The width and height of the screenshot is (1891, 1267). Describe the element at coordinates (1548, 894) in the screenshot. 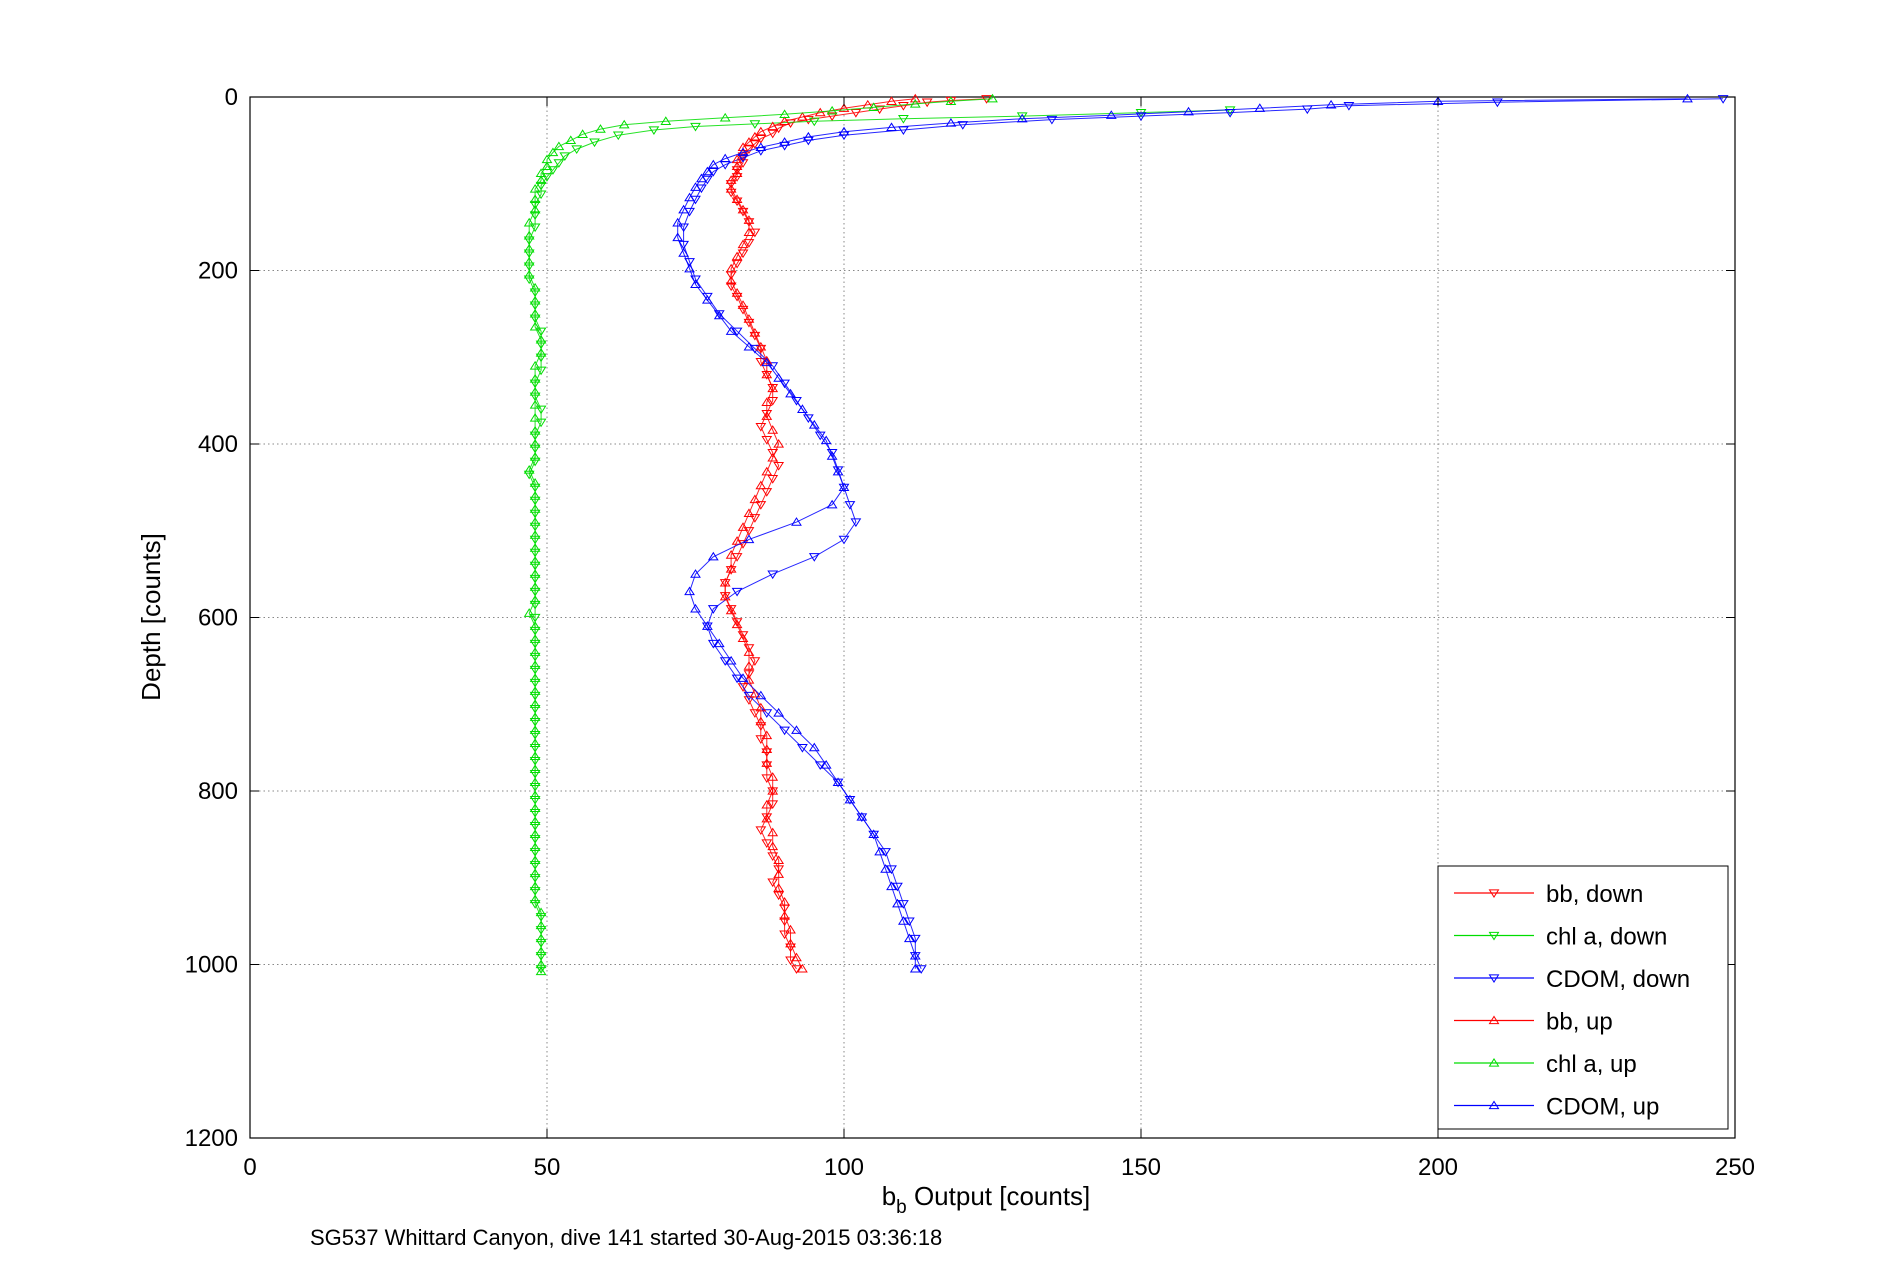

I see `legend-item: bb, down` at that location.